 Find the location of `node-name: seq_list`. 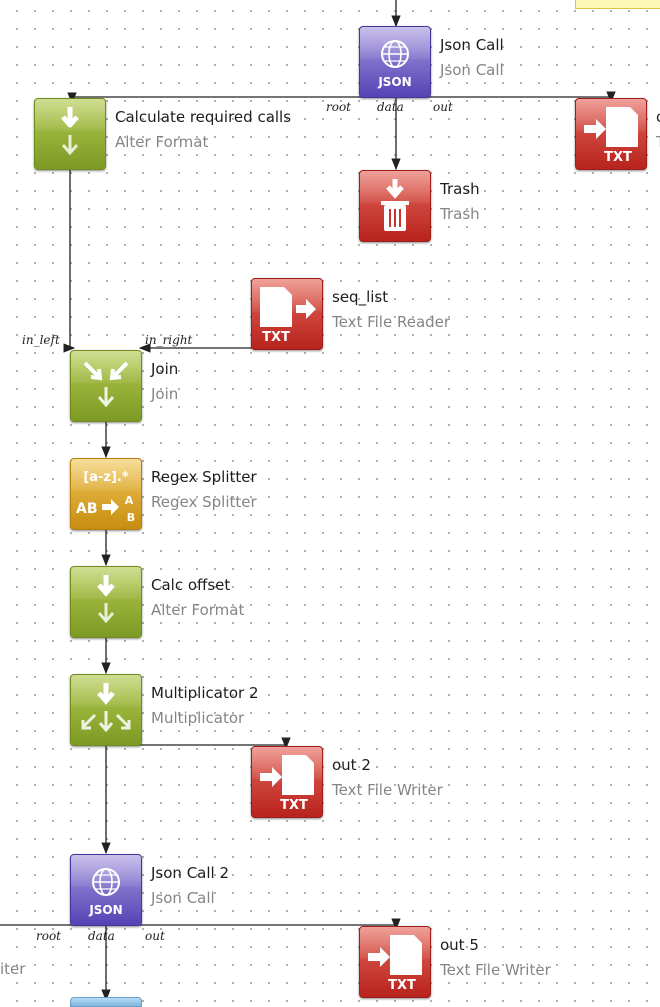

node-name: seq_list is located at coordinates (360, 297).